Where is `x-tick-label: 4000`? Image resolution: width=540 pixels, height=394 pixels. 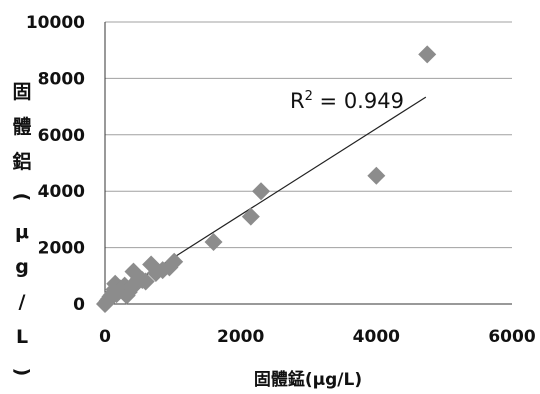 x-tick-label: 4000 is located at coordinates (376, 337).